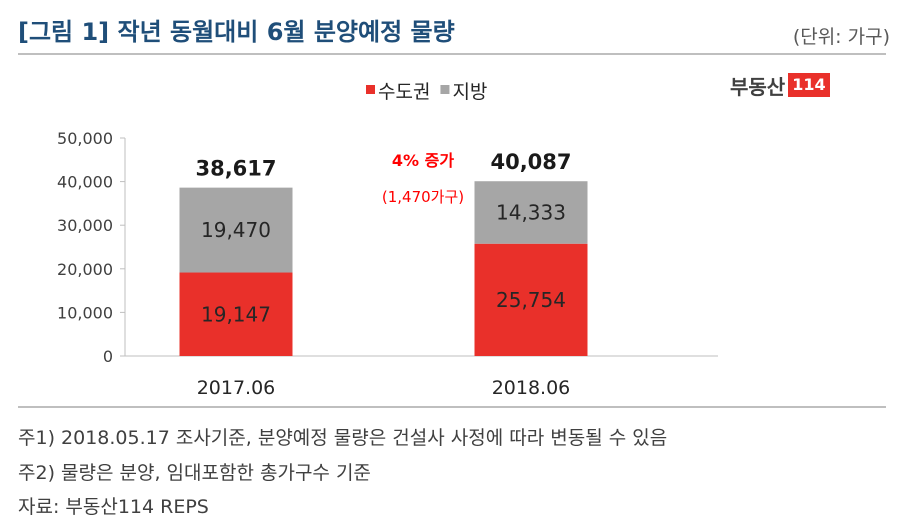 This screenshot has height=527, width=902. I want to click on bar-data-label: 14,333, so click(531, 212).